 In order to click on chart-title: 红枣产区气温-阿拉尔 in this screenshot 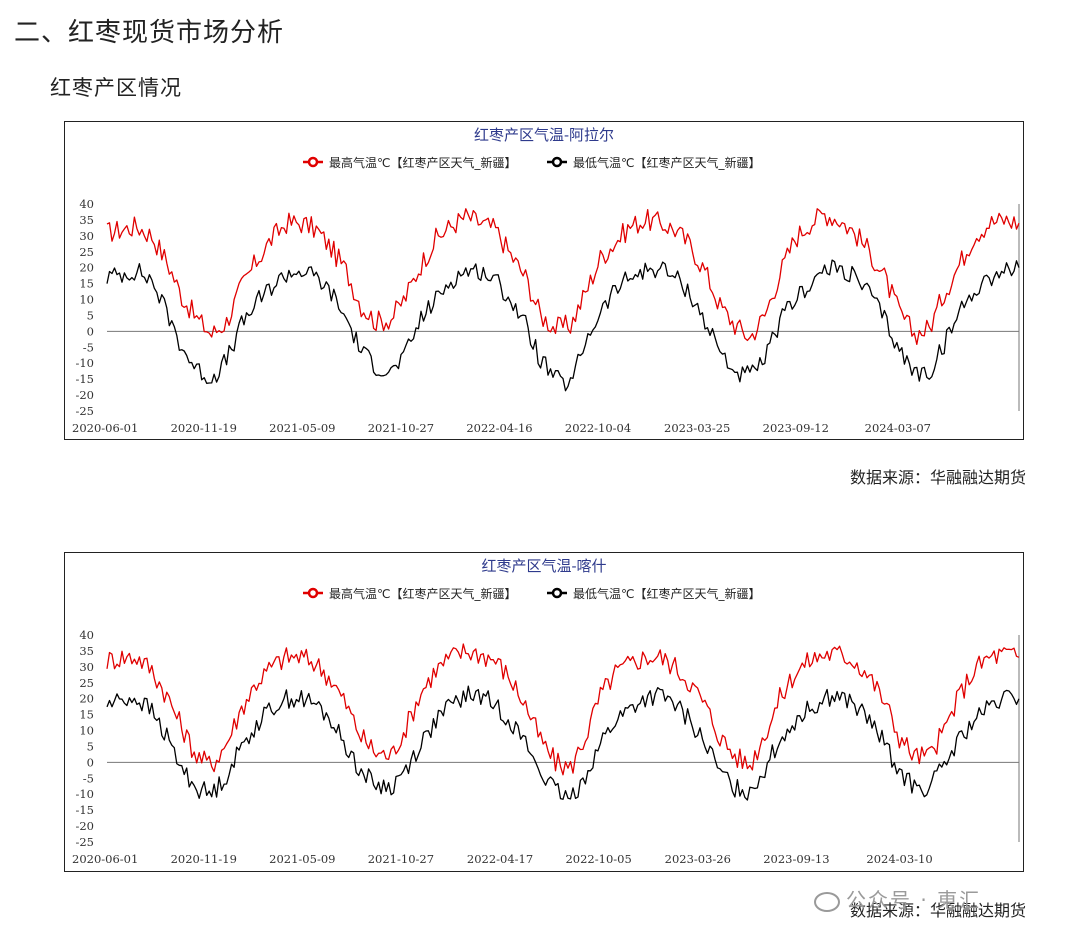, I will do `click(544, 135)`.